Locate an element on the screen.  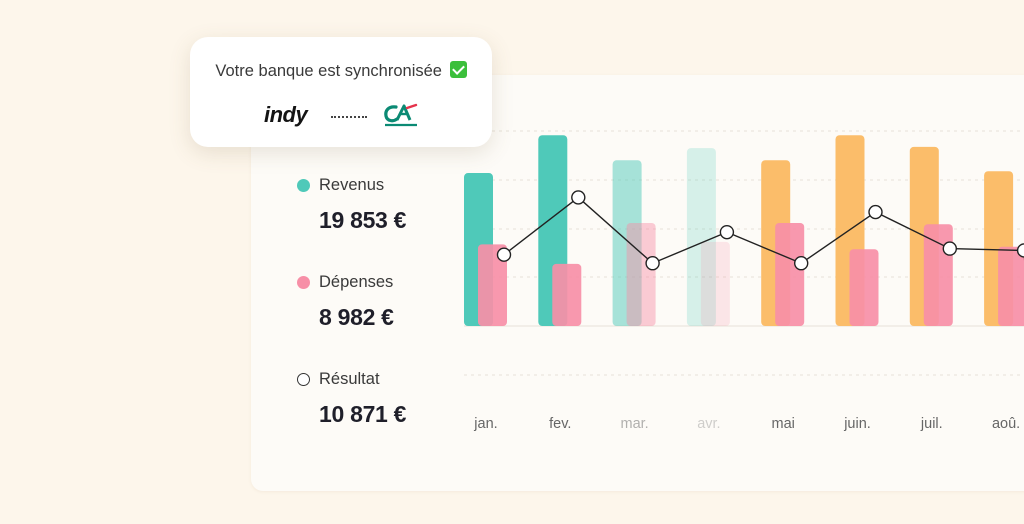
legend-resultat: Résultat 10 871 € is located at coordinates (351, 399).